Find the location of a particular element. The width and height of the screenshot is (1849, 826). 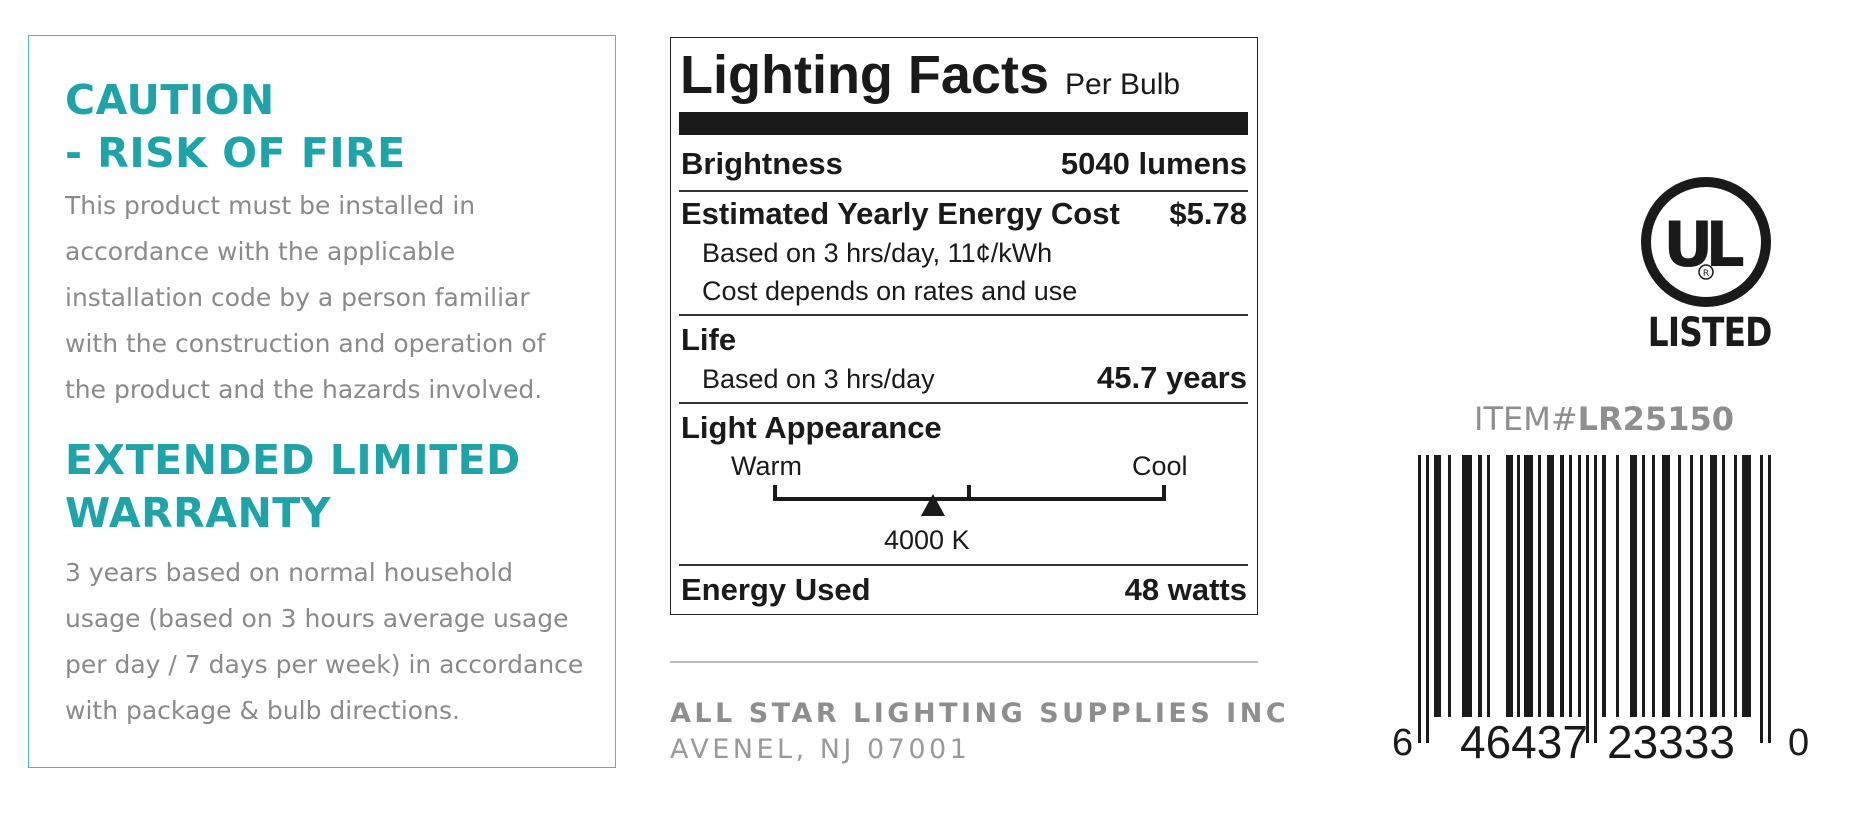

barcode-digit-first: 6 is located at coordinates (1403, 743).